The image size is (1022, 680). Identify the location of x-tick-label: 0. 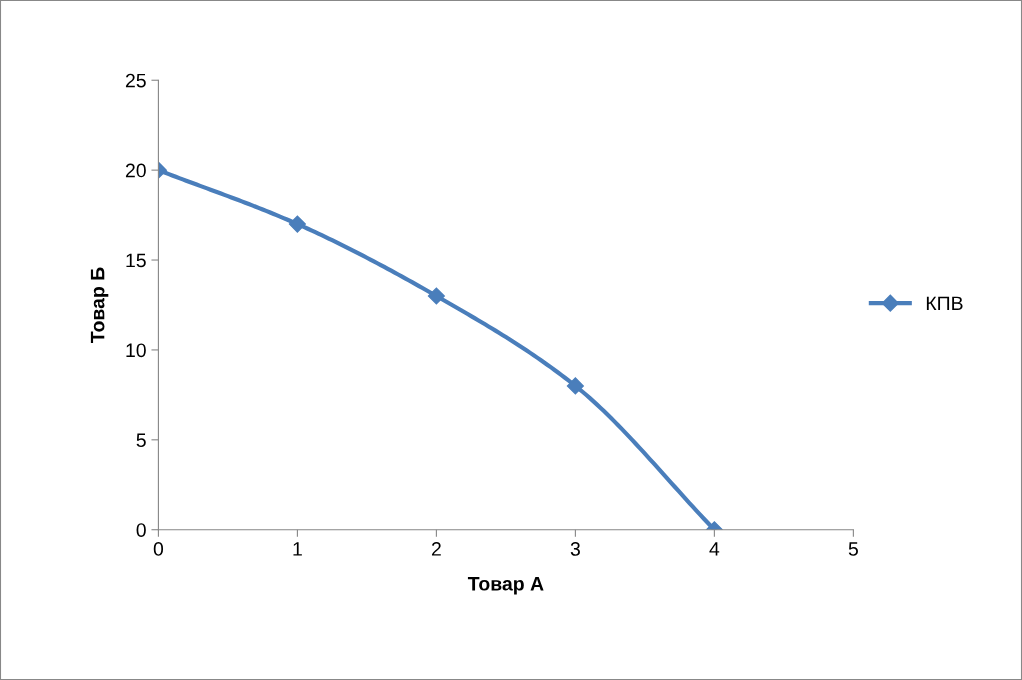
(158, 549).